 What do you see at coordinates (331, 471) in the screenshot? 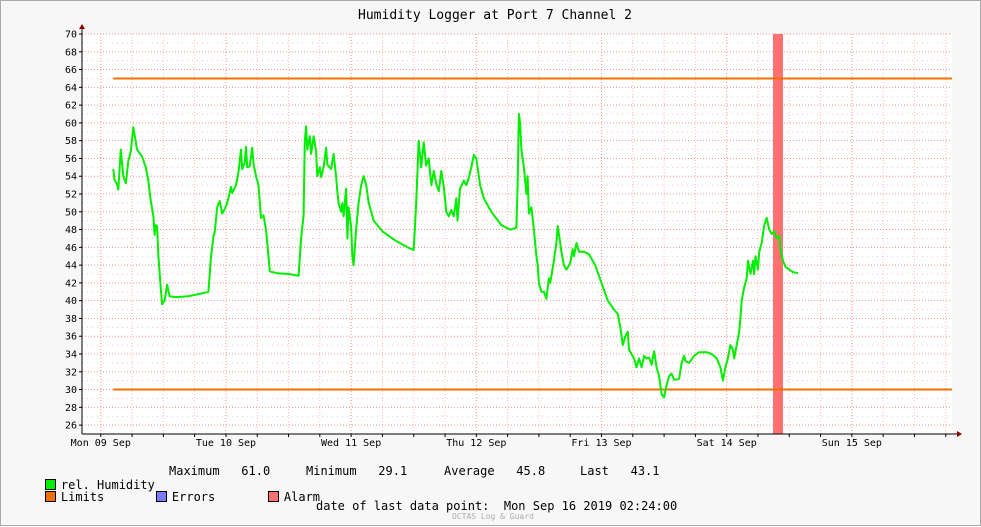
I see `minimum-label: Minimum` at bounding box center [331, 471].